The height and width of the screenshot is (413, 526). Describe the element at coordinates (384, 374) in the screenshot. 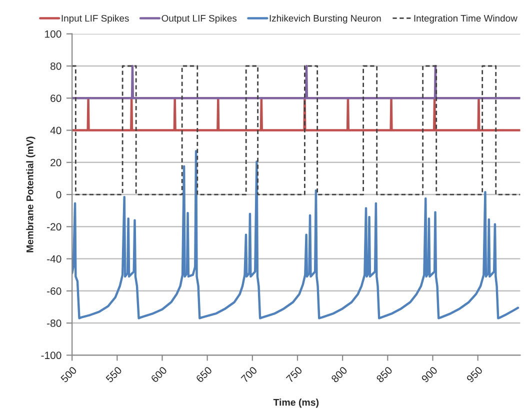

I see `x-tick-label: 850` at that location.